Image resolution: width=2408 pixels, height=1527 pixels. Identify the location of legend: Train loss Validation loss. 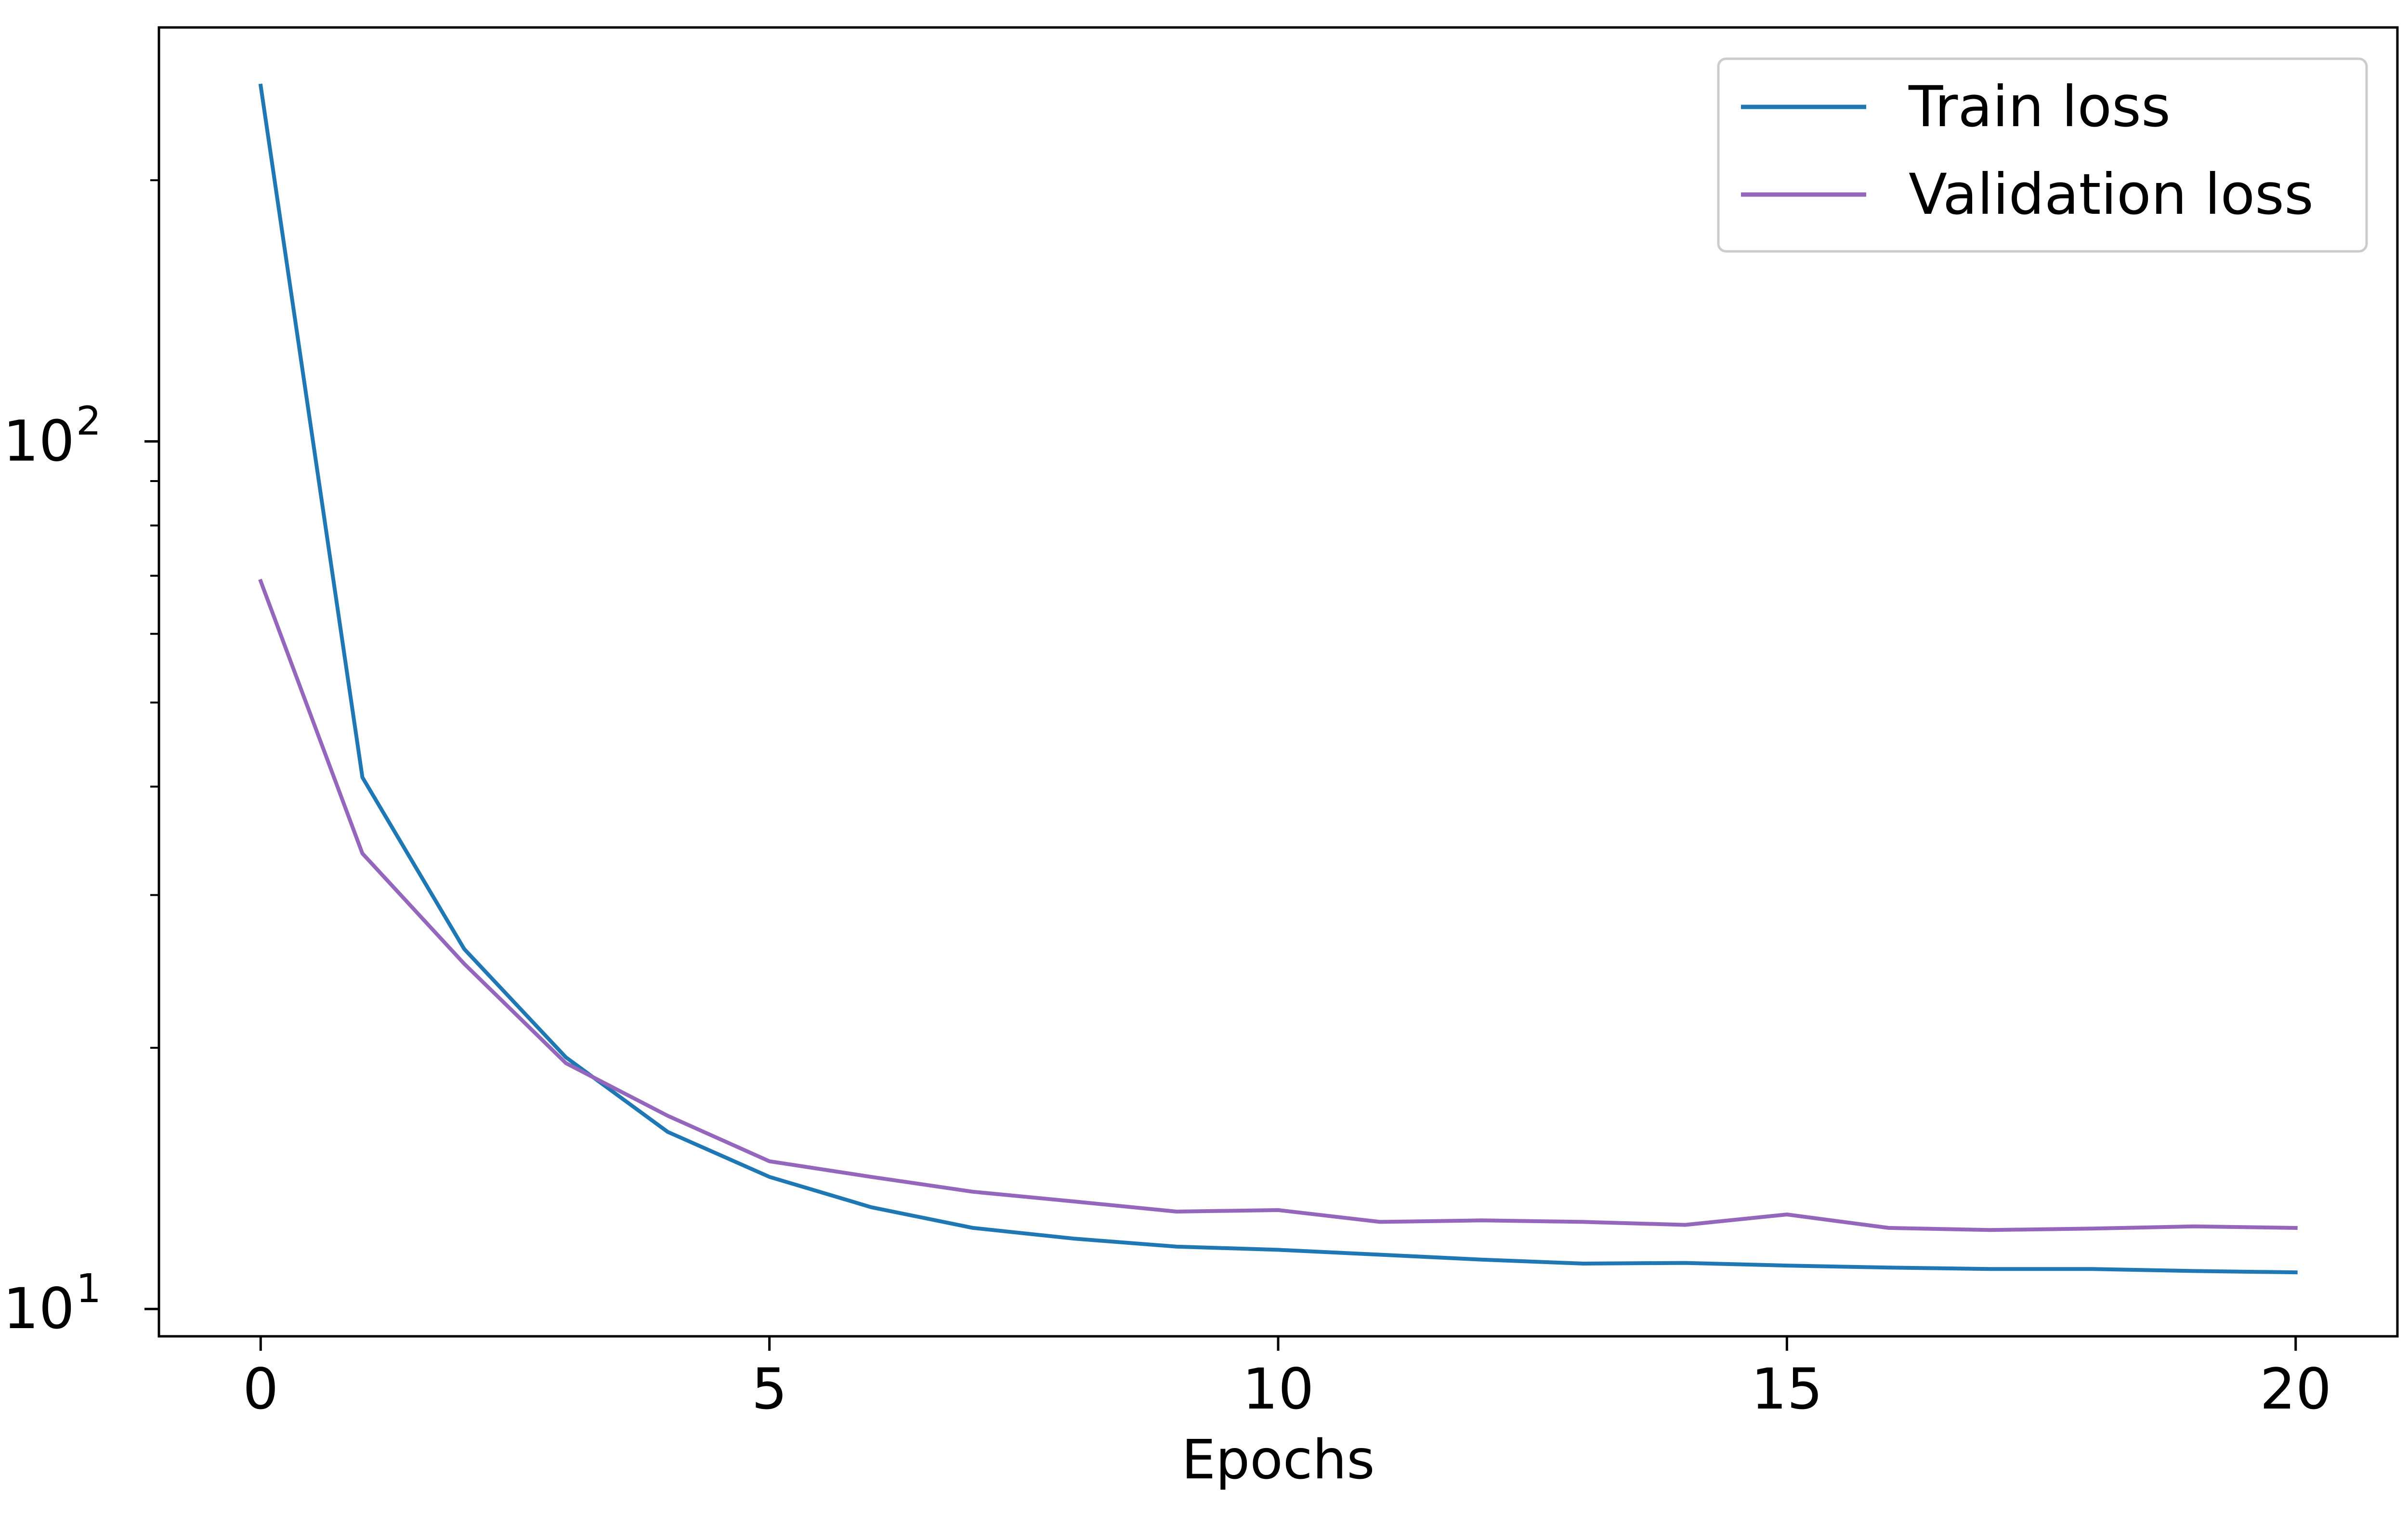
(2042, 155).